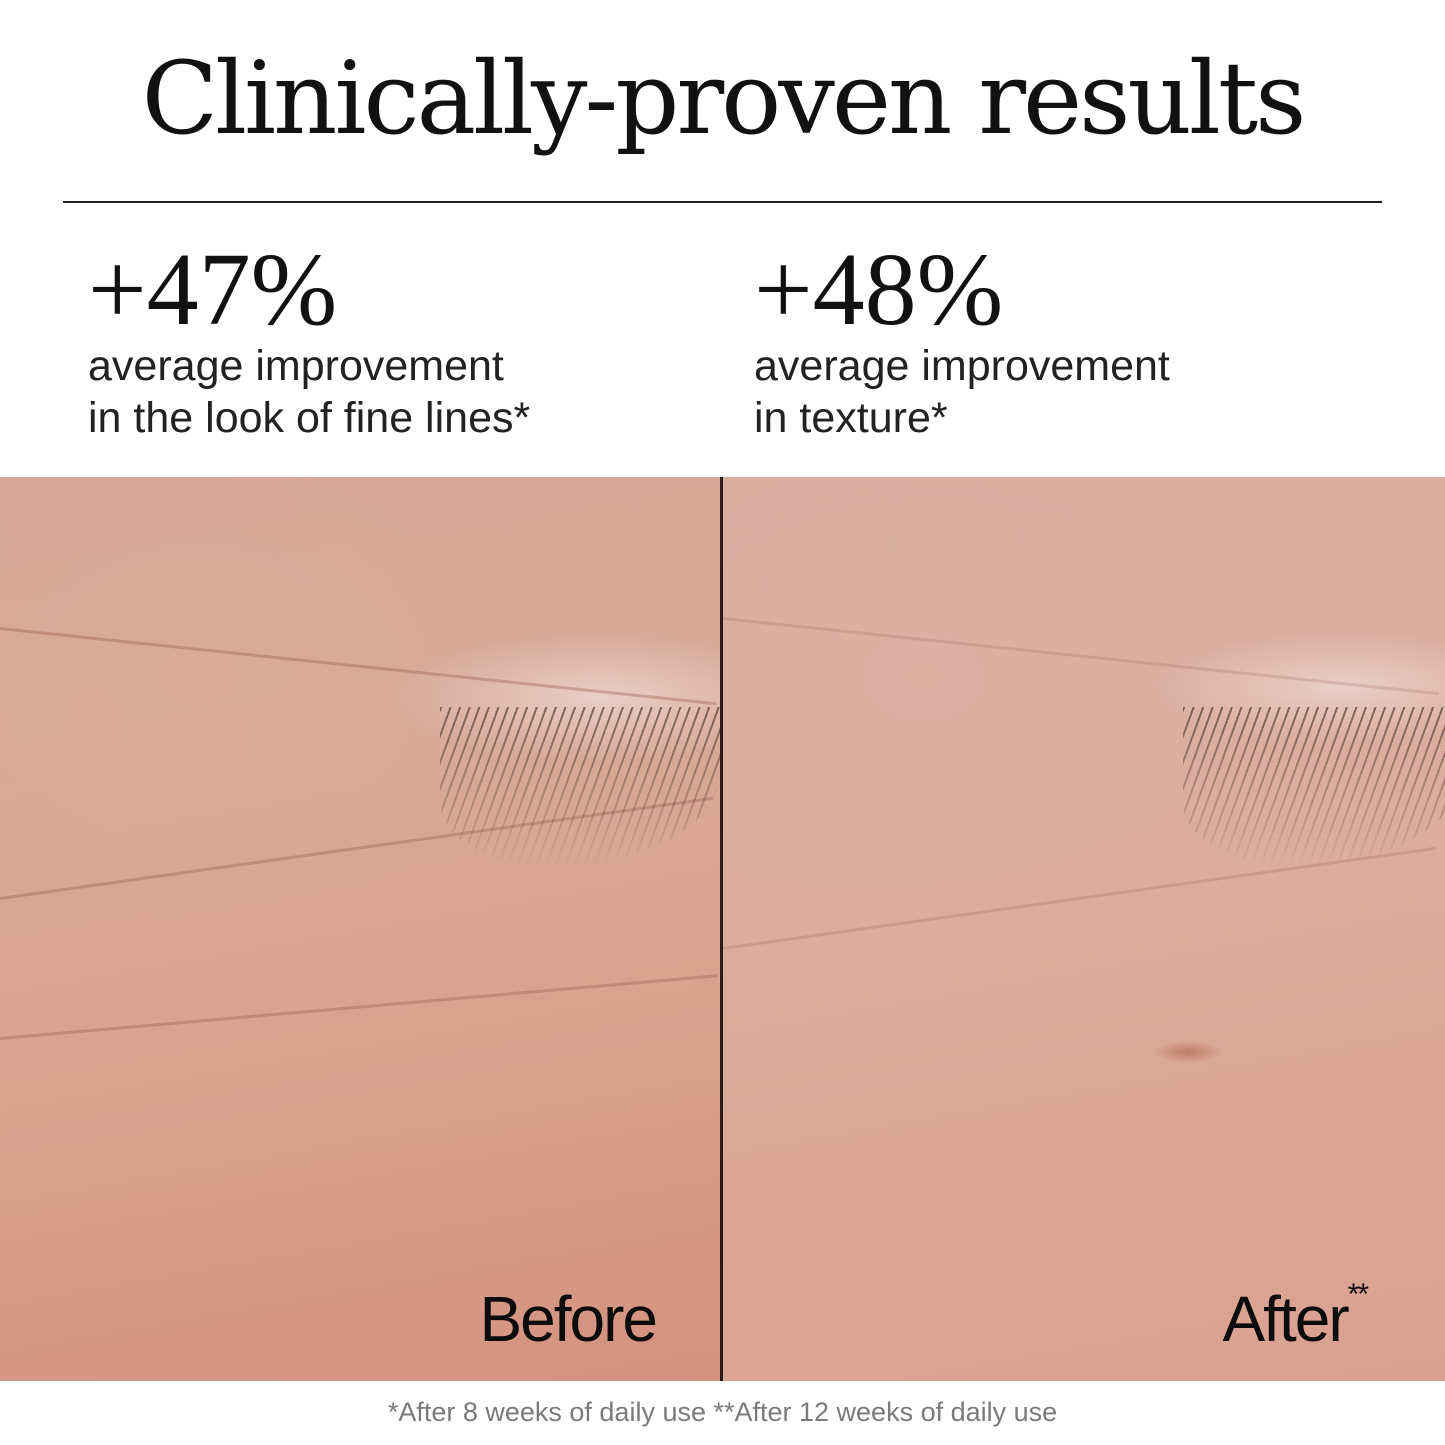 This screenshot has width=1445, height=1445. I want to click on photo-divider, so click(721, 929).